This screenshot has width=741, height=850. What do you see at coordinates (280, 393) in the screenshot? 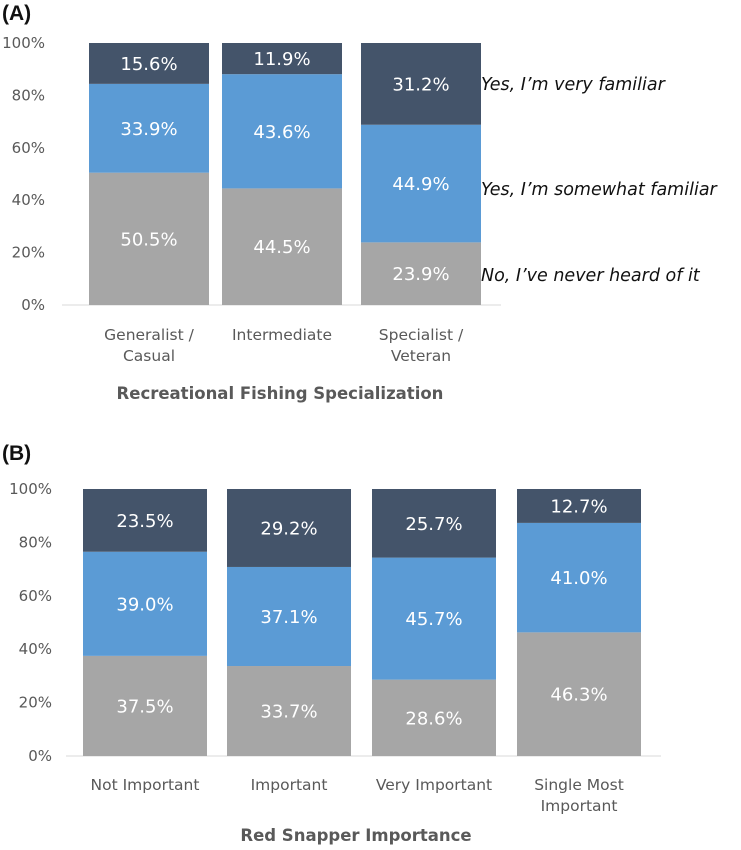
I see `x-axis-title: Recreational Fishing Specialization` at bounding box center [280, 393].